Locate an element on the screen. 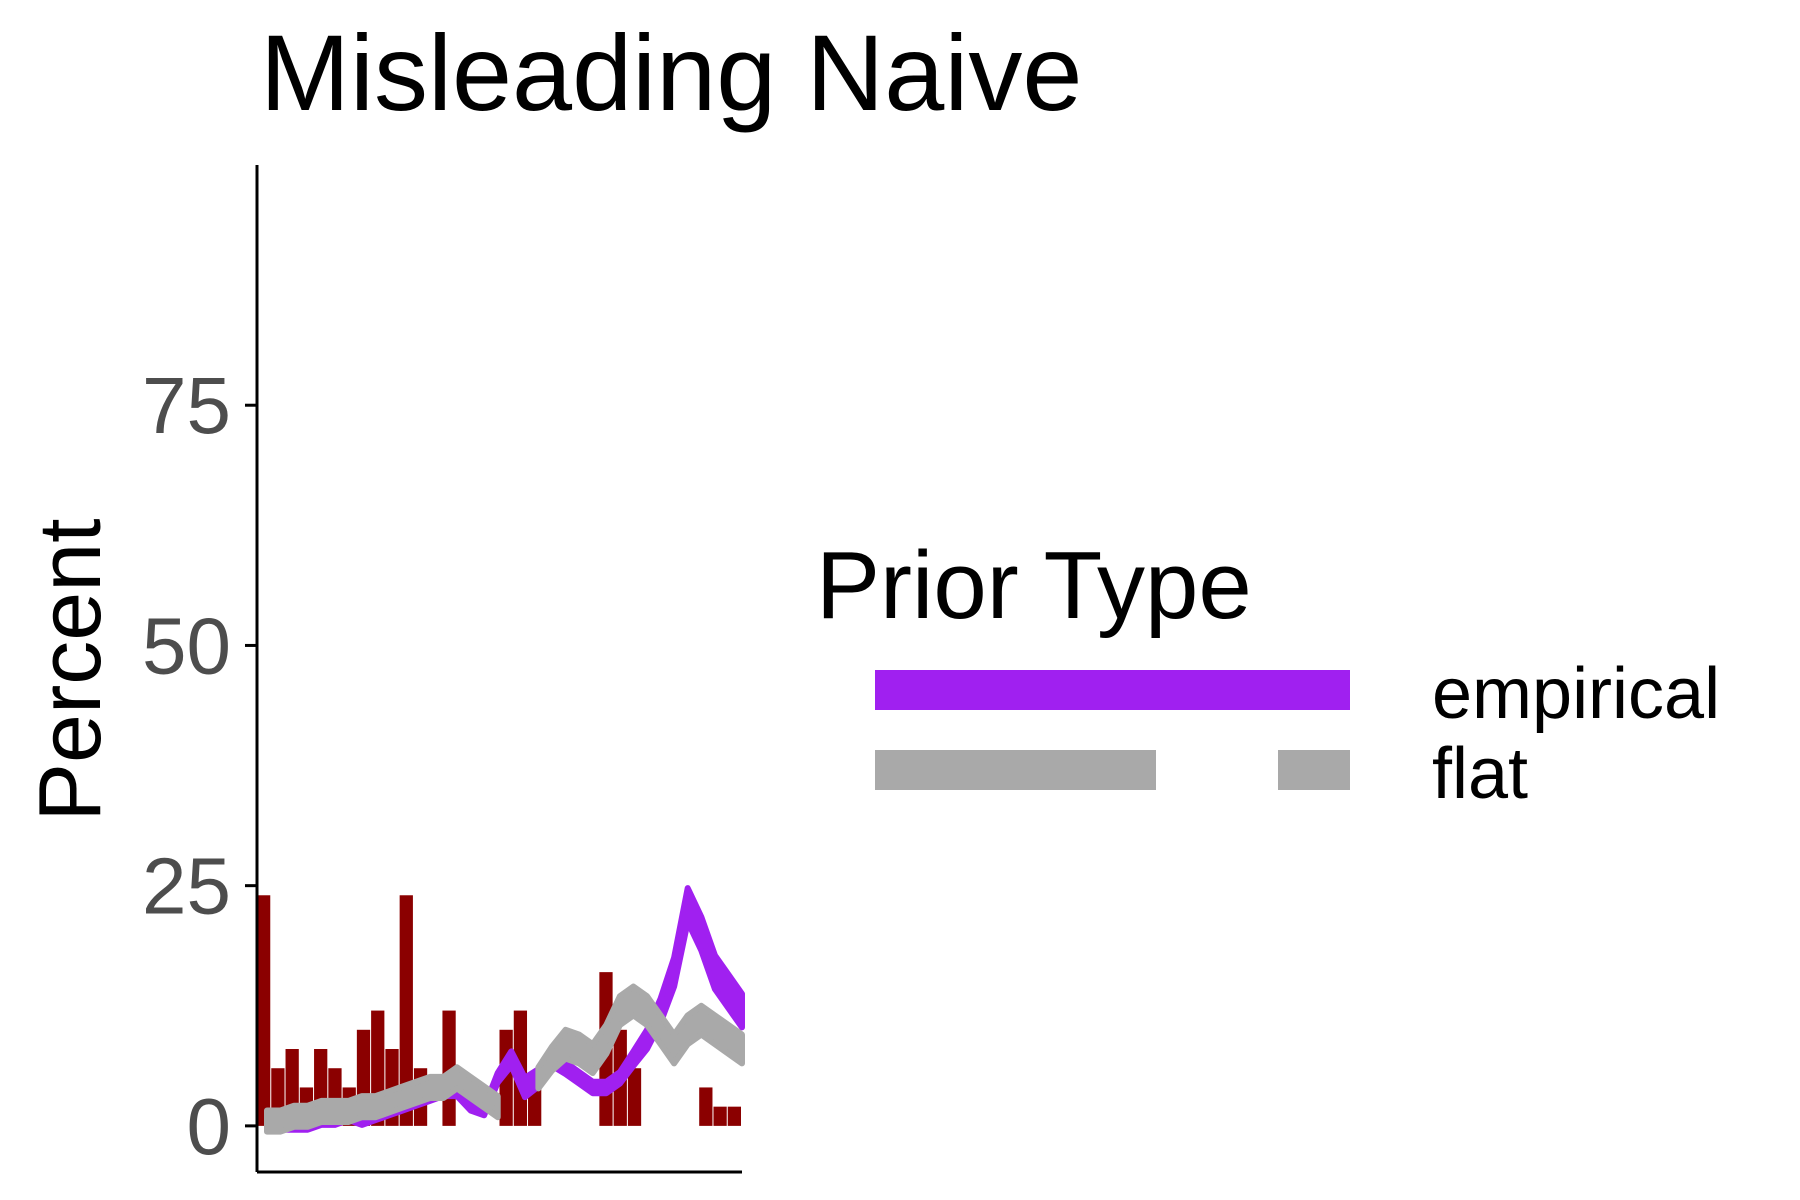 This screenshot has height=1200, width=1800. bars-layer is located at coordinates (499, 1010).